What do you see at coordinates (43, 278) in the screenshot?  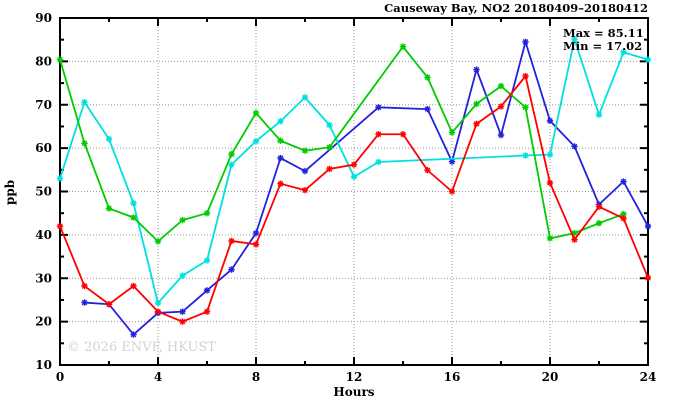 I see `y-tick-label: 30` at bounding box center [43, 278].